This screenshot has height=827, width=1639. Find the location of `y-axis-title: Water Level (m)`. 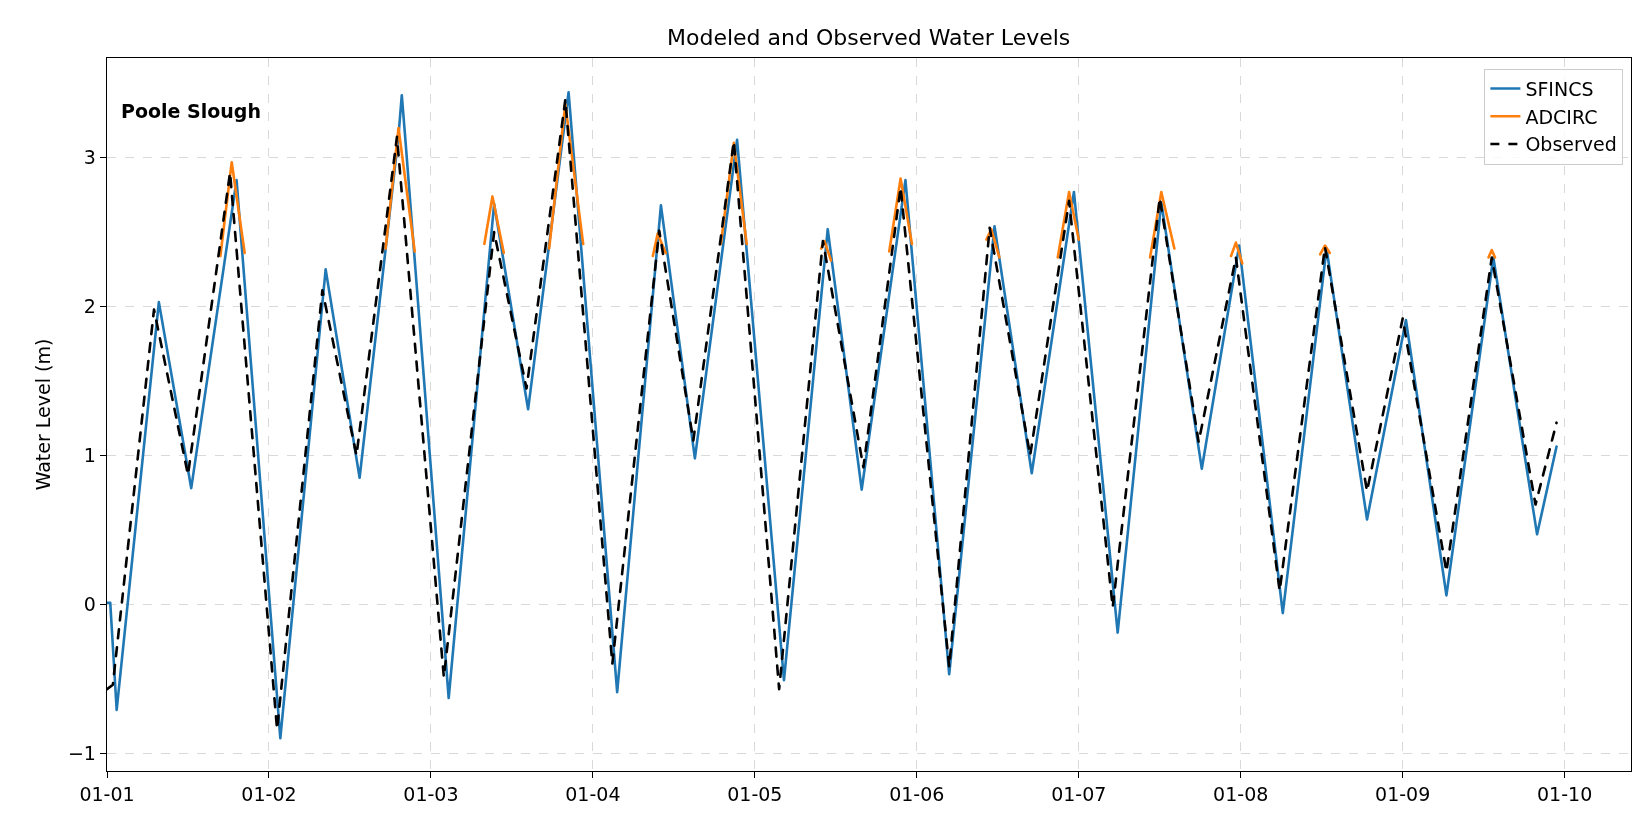

y-axis-title: Water Level (m) is located at coordinates (42, 414).